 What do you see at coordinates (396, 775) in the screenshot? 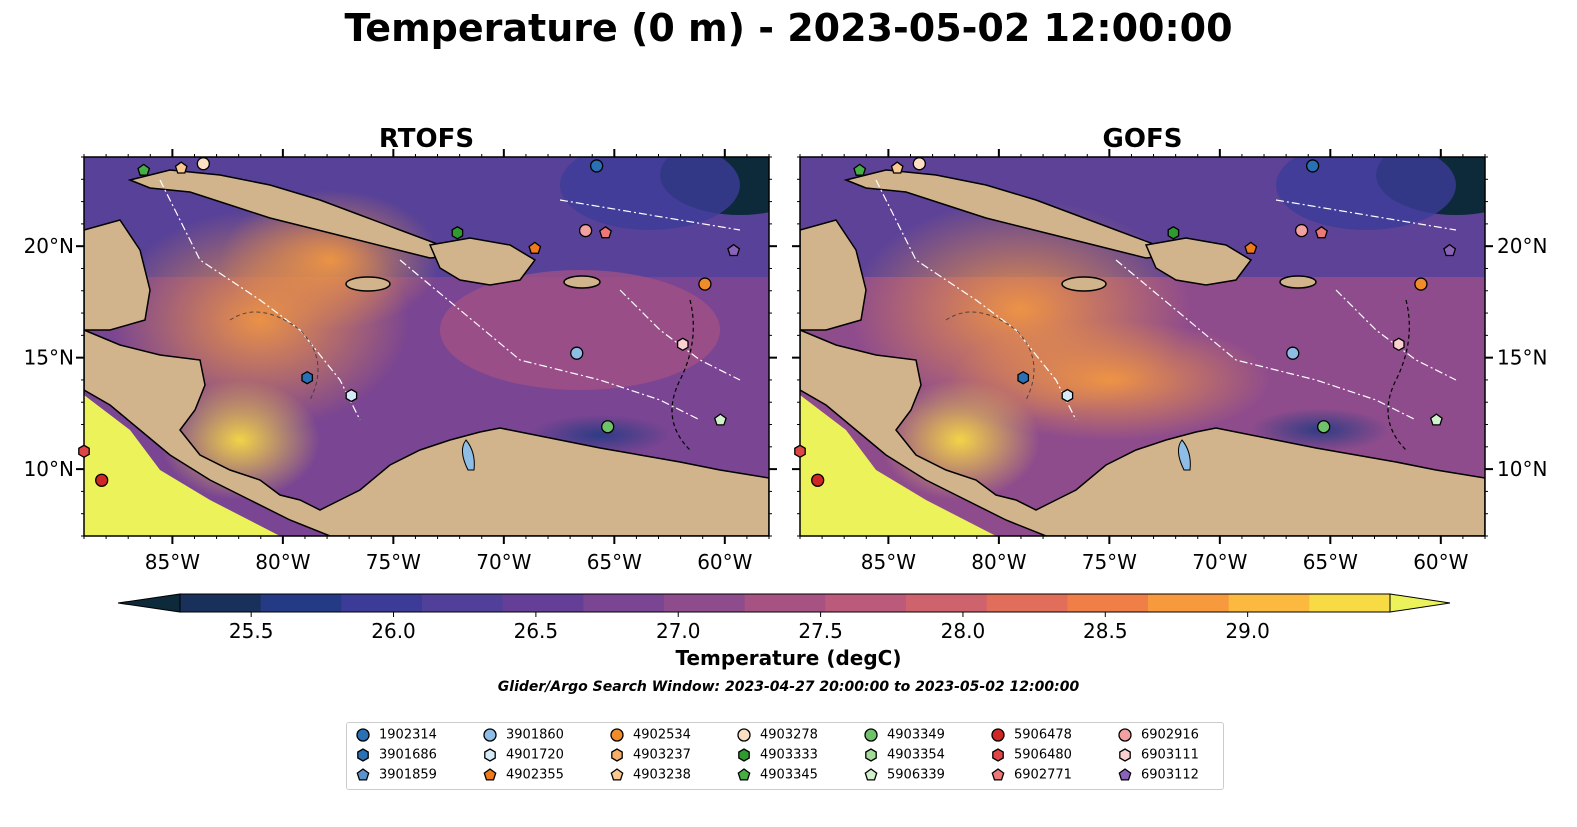
I see `legend-item-3901859: 3901859` at bounding box center [396, 775].